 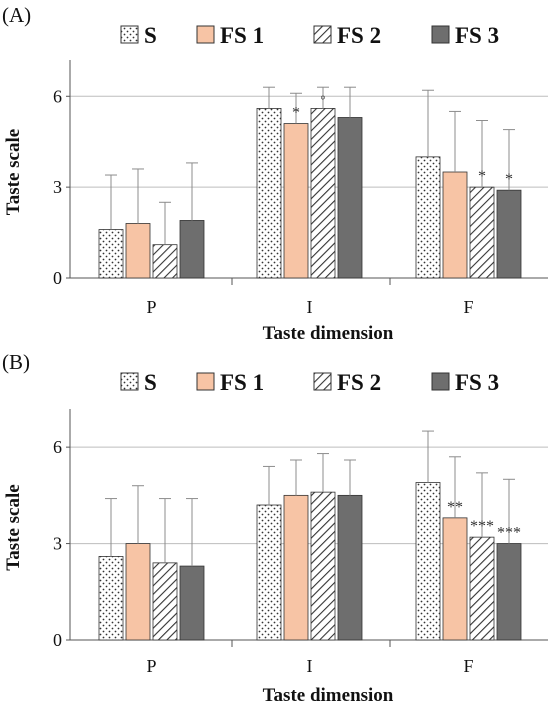 I want to click on significance-label: **, so click(x=455, y=507).